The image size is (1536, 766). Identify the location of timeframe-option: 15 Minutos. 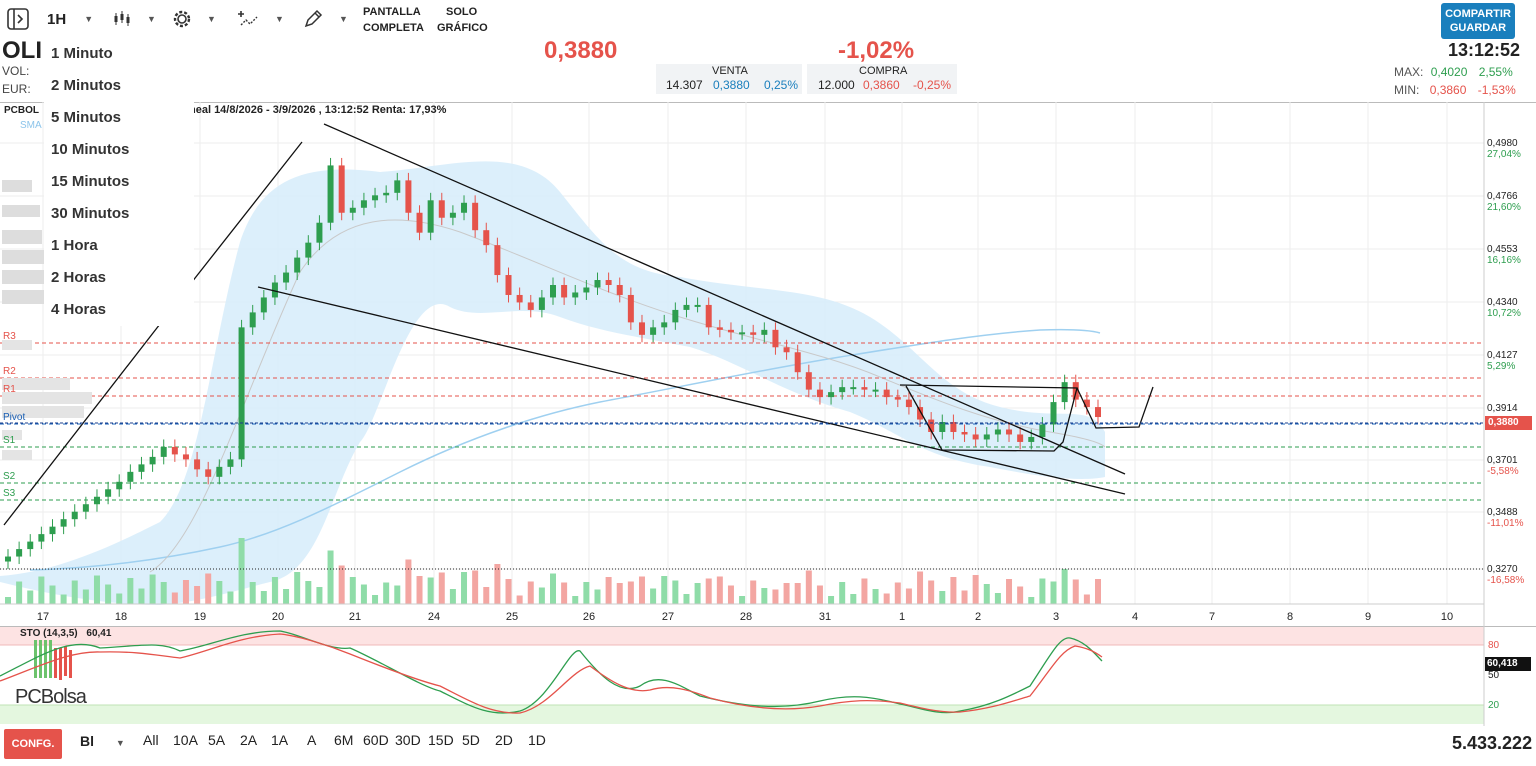
(90, 181).